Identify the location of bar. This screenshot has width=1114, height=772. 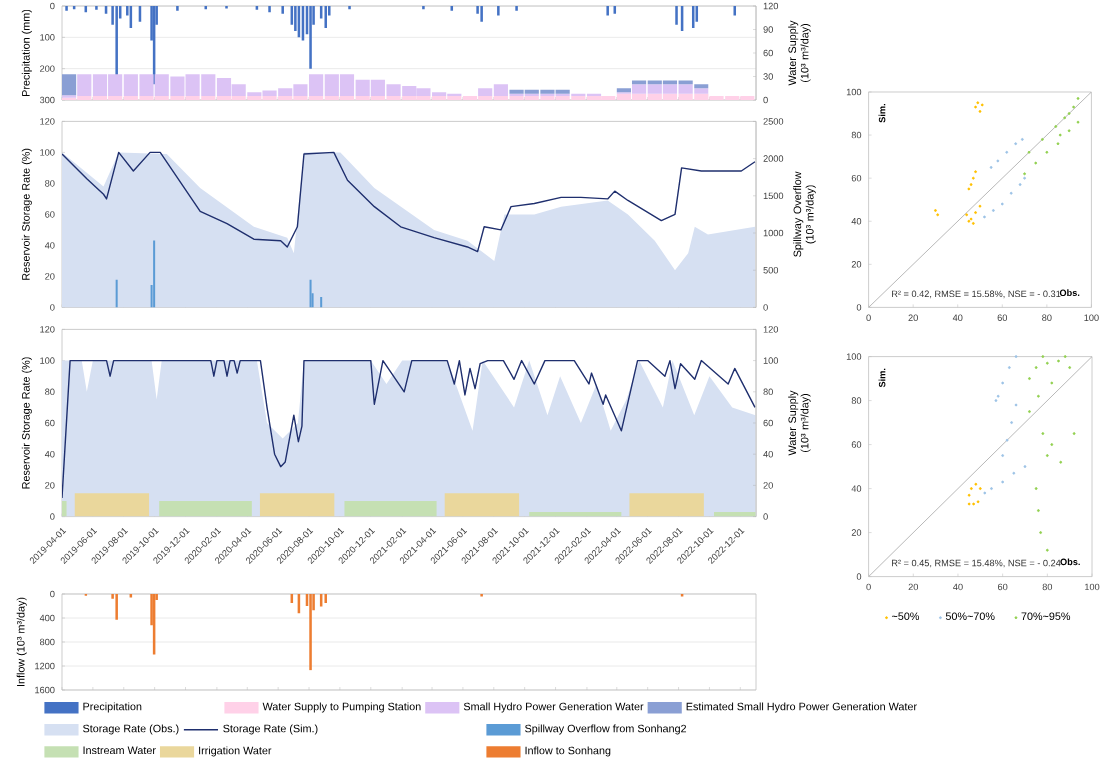
(69, 85).